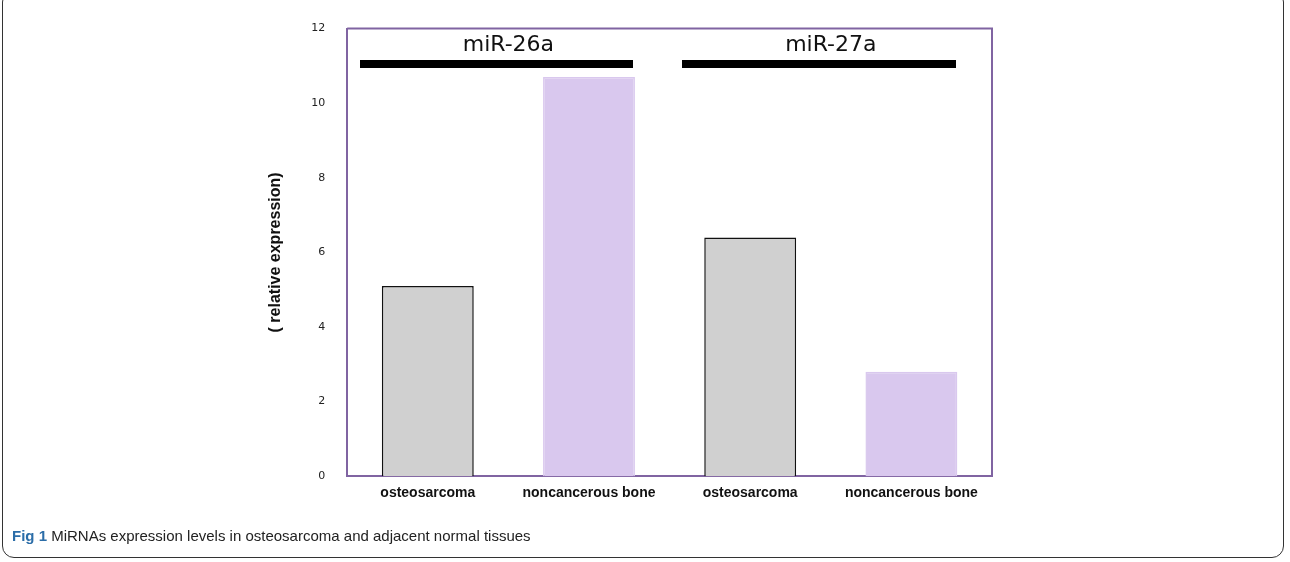 This screenshot has height=562, width=1290. I want to click on annotation: miR-27a, so click(831, 44).